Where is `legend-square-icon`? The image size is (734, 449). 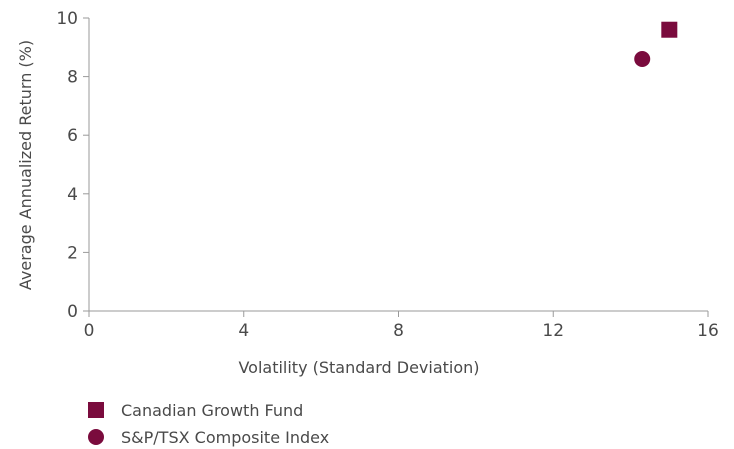
legend-square-icon is located at coordinates (96, 410).